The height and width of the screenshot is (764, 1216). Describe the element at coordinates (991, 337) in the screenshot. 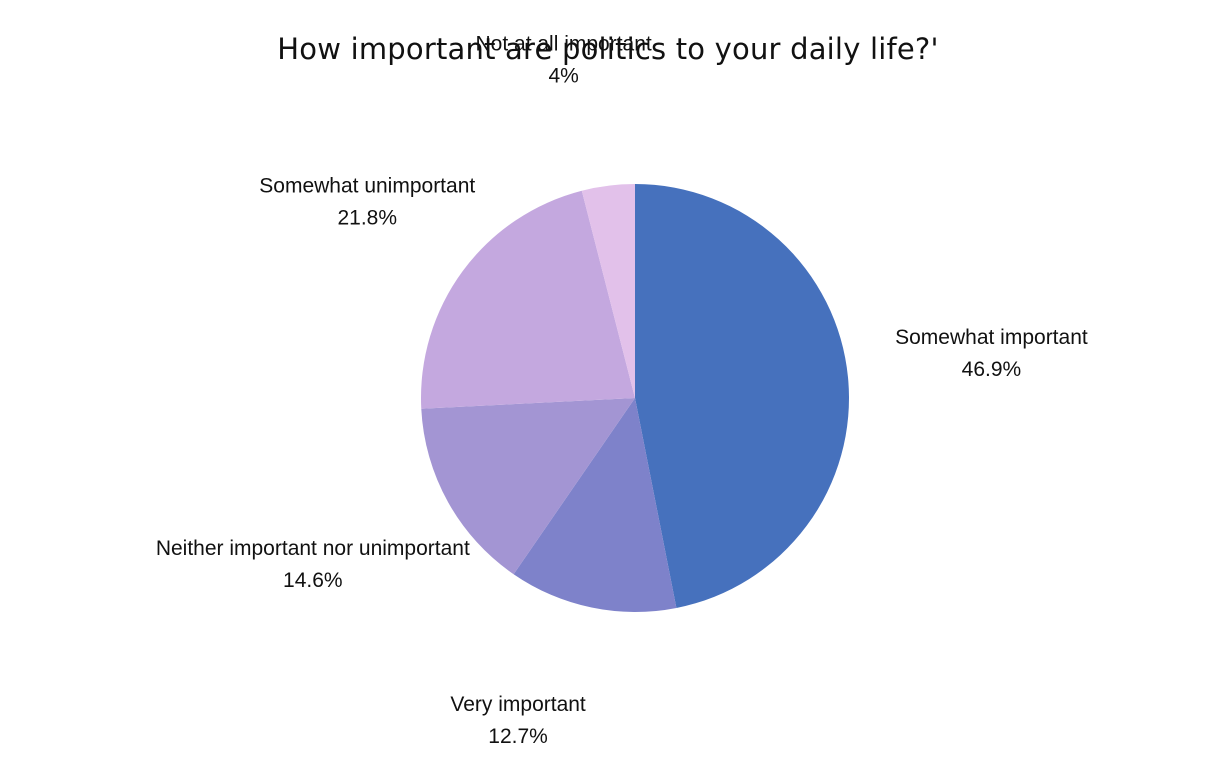

I see `slice-label-somewhat-important: Somewhat important` at that location.